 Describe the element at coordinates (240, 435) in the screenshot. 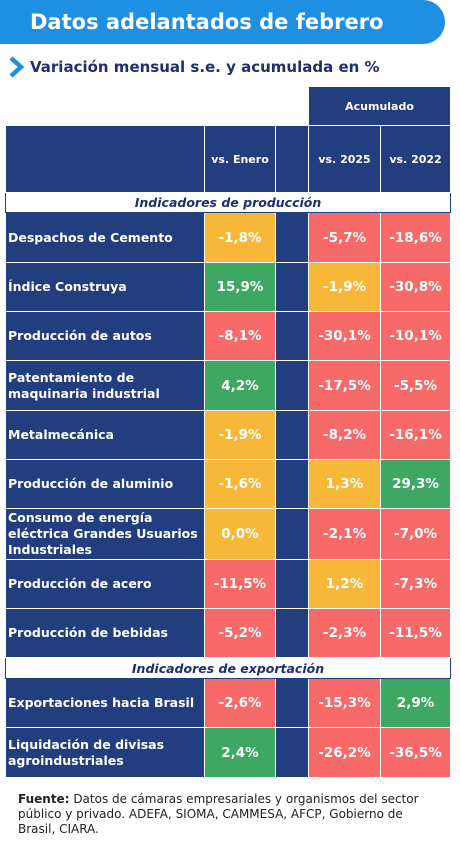

I see `value-vs-enero: -1,9%` at that location.